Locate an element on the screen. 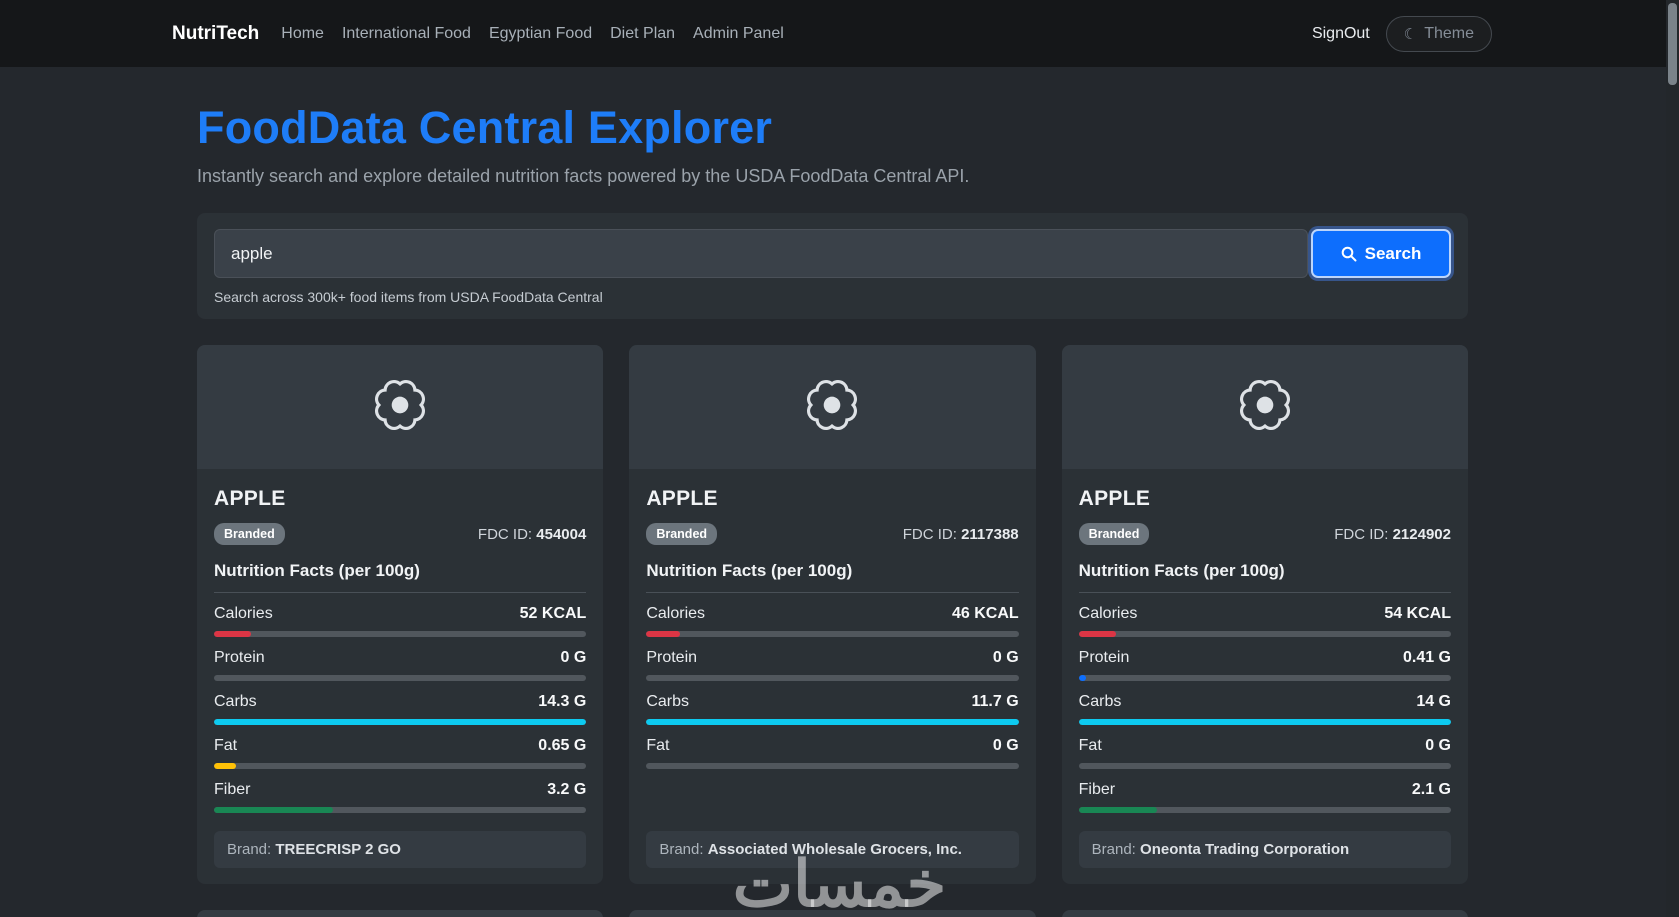 This screenshot has height=917, width=1679. nutrient-row-carbs: Carbs 14 G is located at coordinates (1264, 709).